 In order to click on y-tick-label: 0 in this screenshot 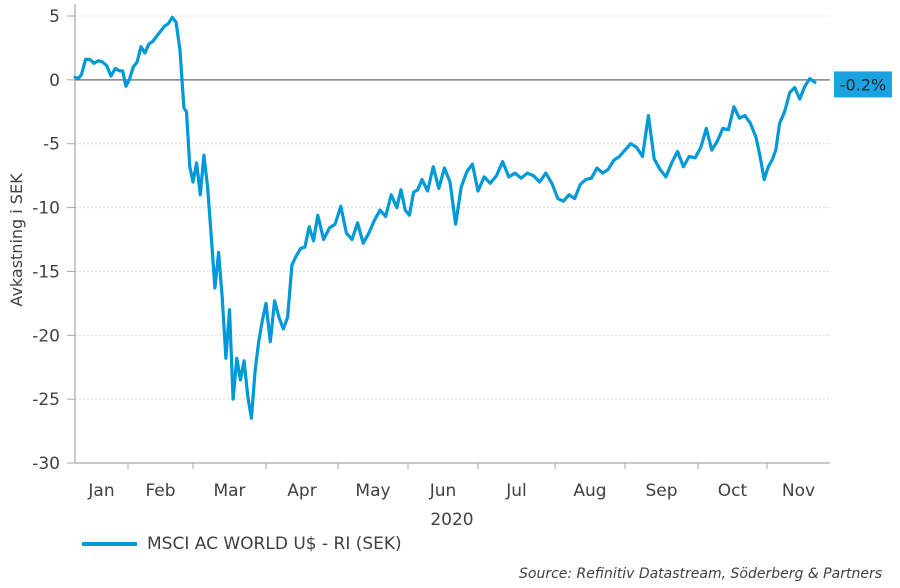, I will do `click(54, 81)`.